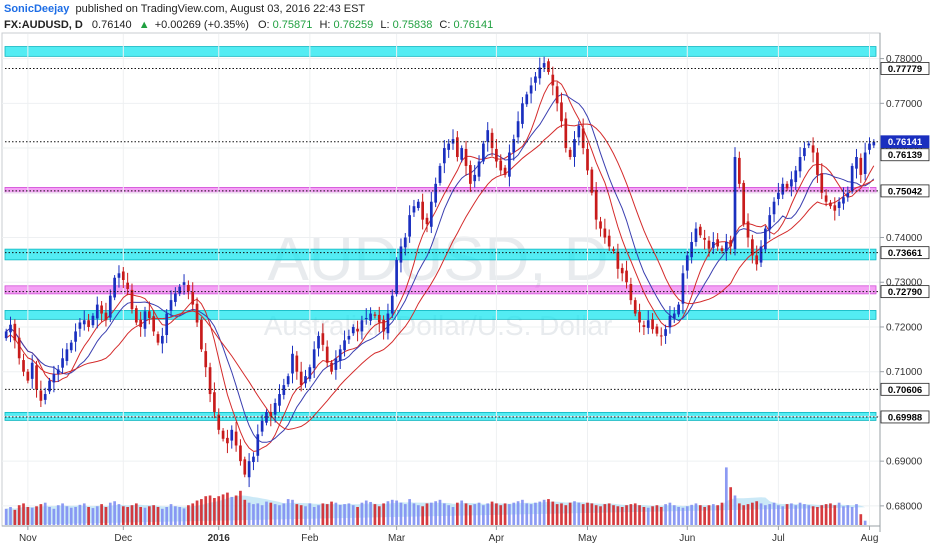 The width and height of the screenshot is (932, 550). I want to click on time-axis: Nov Dec 2016 Feb Mar Apr May Jun Jul Aug, so click(448, 535).